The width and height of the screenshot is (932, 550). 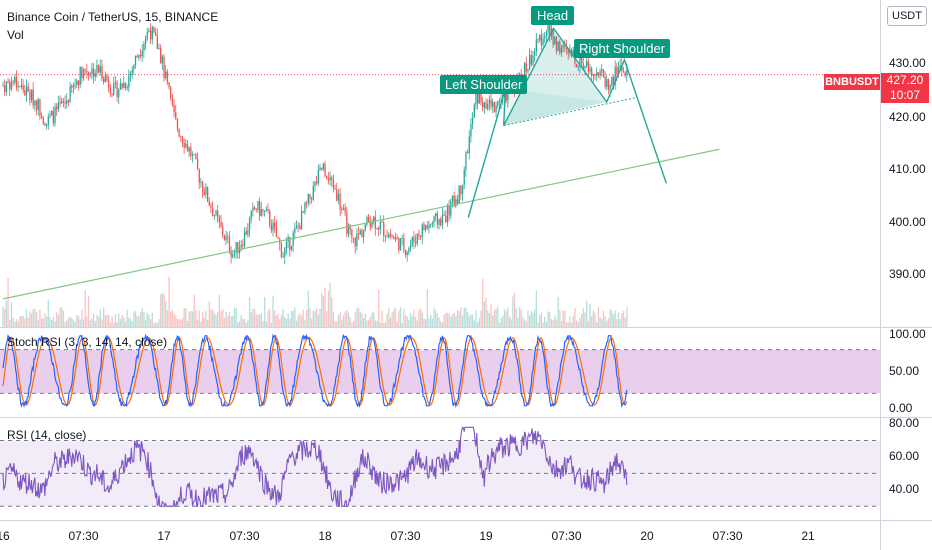 I want to click on stoch-k-line, so click(x=315, y=371).